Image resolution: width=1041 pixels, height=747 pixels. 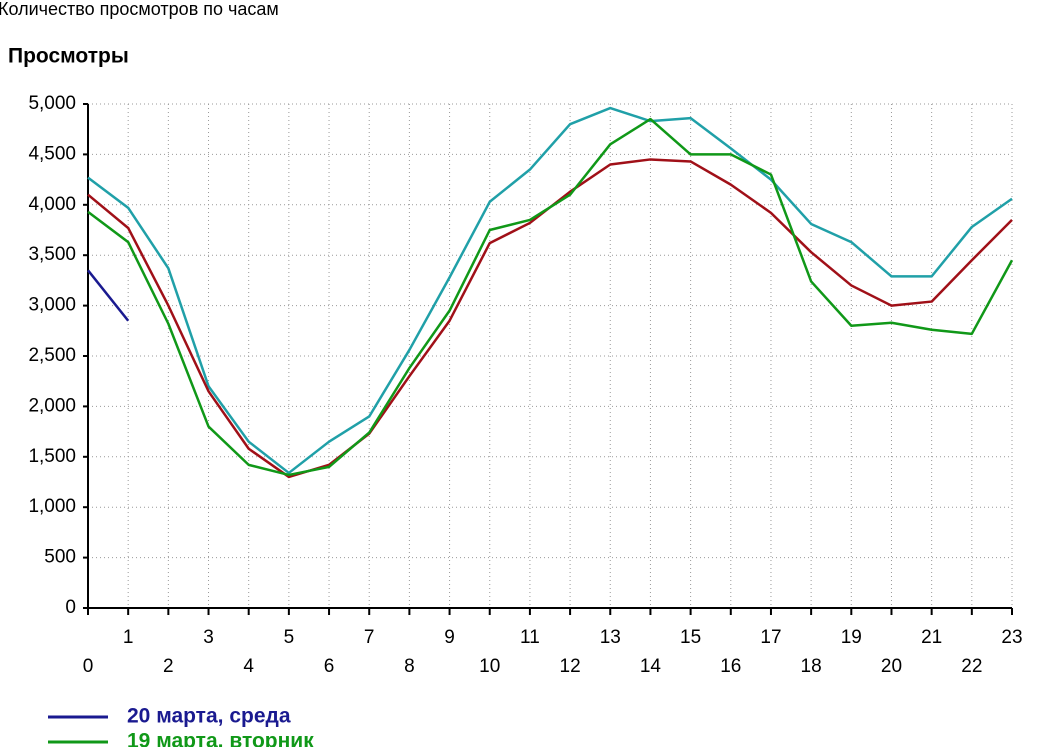 What do you see at coordinates (220, 738) in the screenshot?
I see `legend-label: 19 марта, вторник` at bounding box center [220, 738].